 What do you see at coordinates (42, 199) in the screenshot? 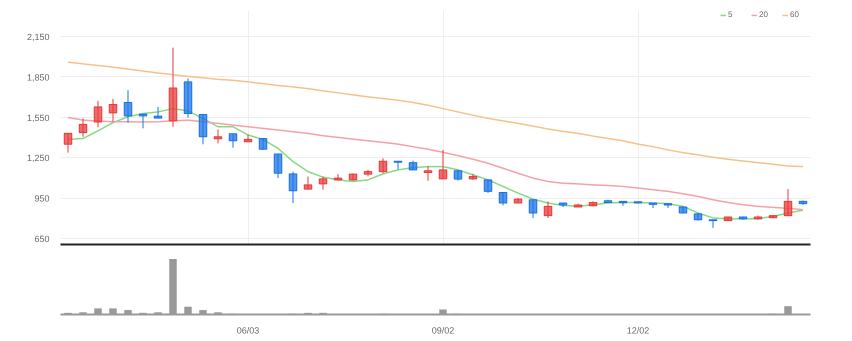
I see `y-tick-label: 950` at bounding box center [42, 199].